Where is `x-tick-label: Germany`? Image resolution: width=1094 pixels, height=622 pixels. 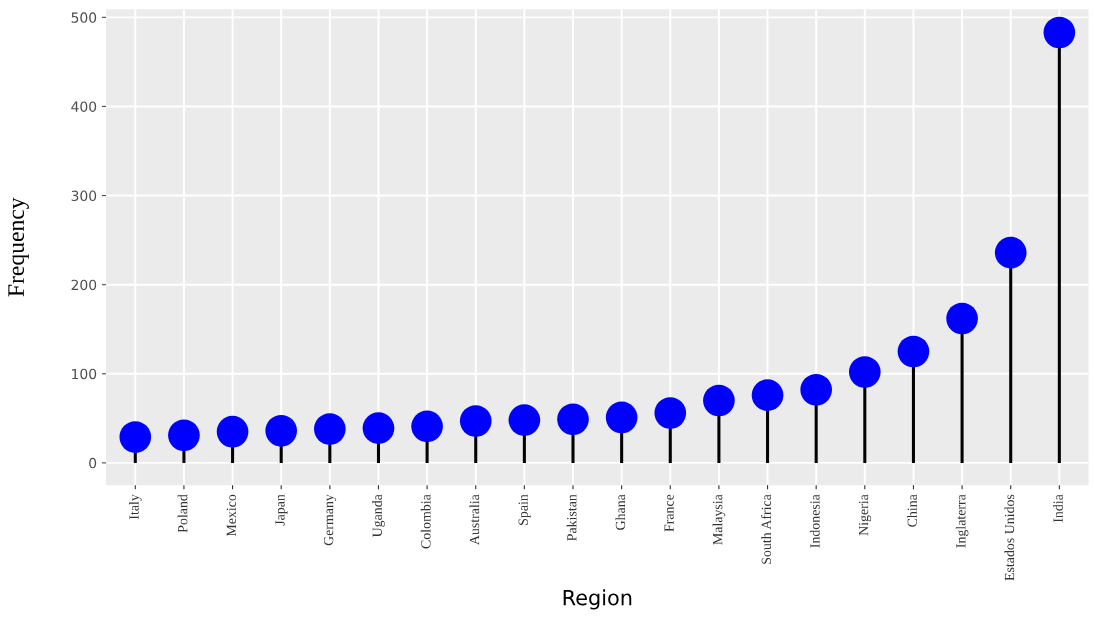
x-tick-label: Germany is located at coordinates (330, 520).